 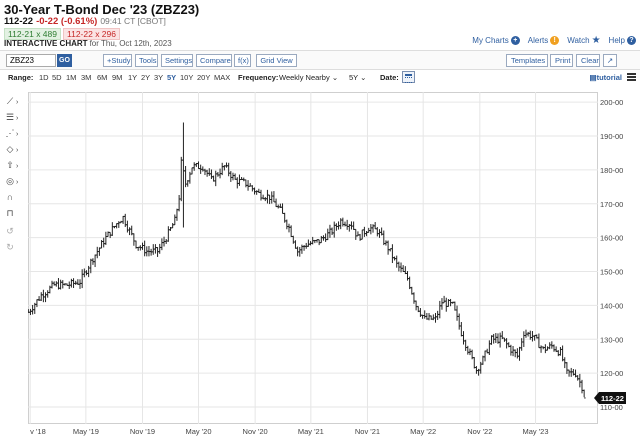 I want to click on tutorial-icon: ▤, so click(x=593, y=77).